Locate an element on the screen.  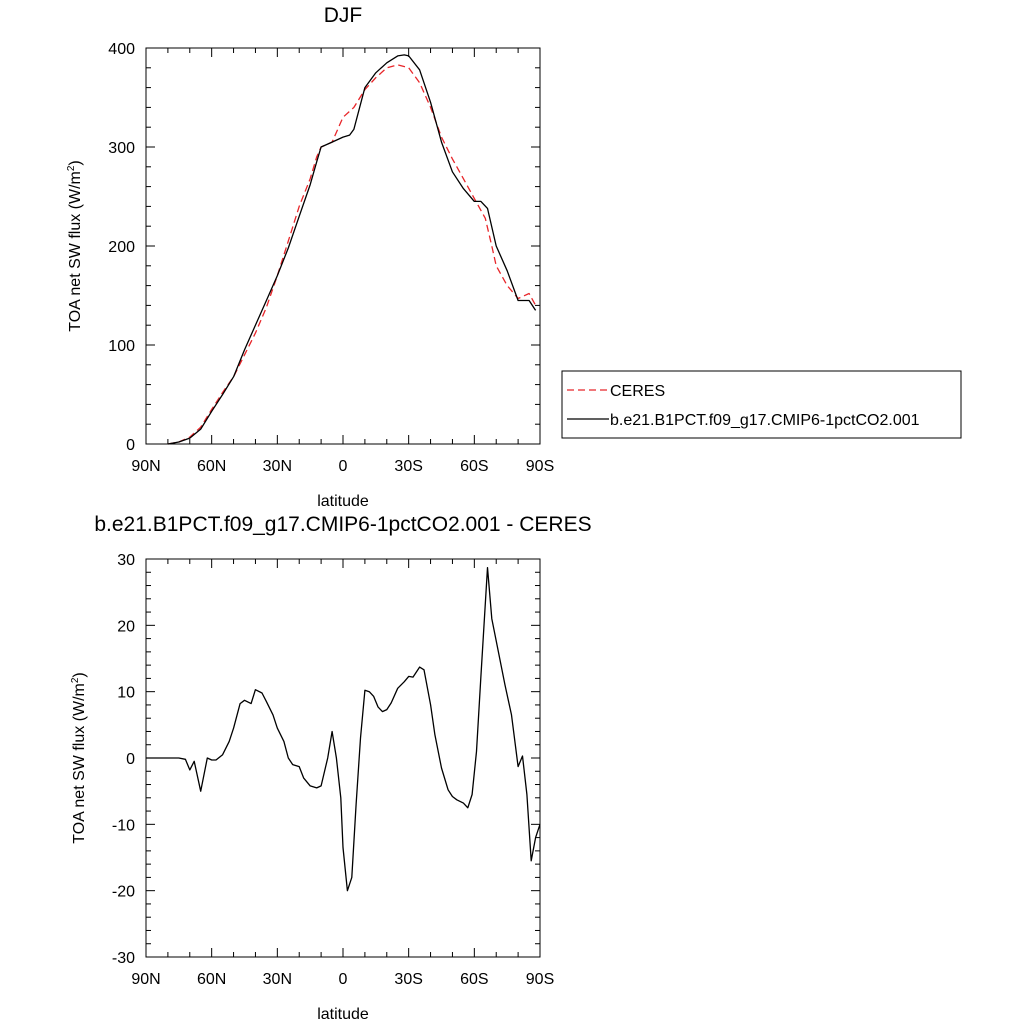
top-x-tick-label: 90S is located at coordinates (540, 466).